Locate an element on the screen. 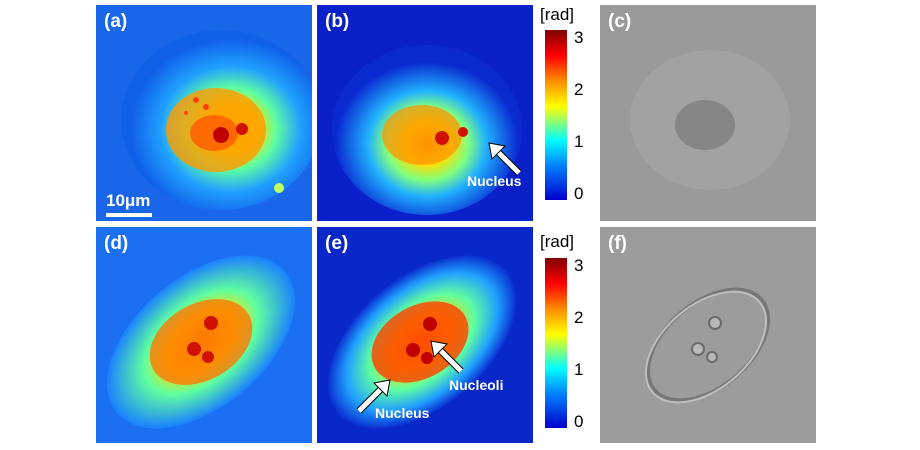  panel-c: (c) is located at coordinates (708, 113).